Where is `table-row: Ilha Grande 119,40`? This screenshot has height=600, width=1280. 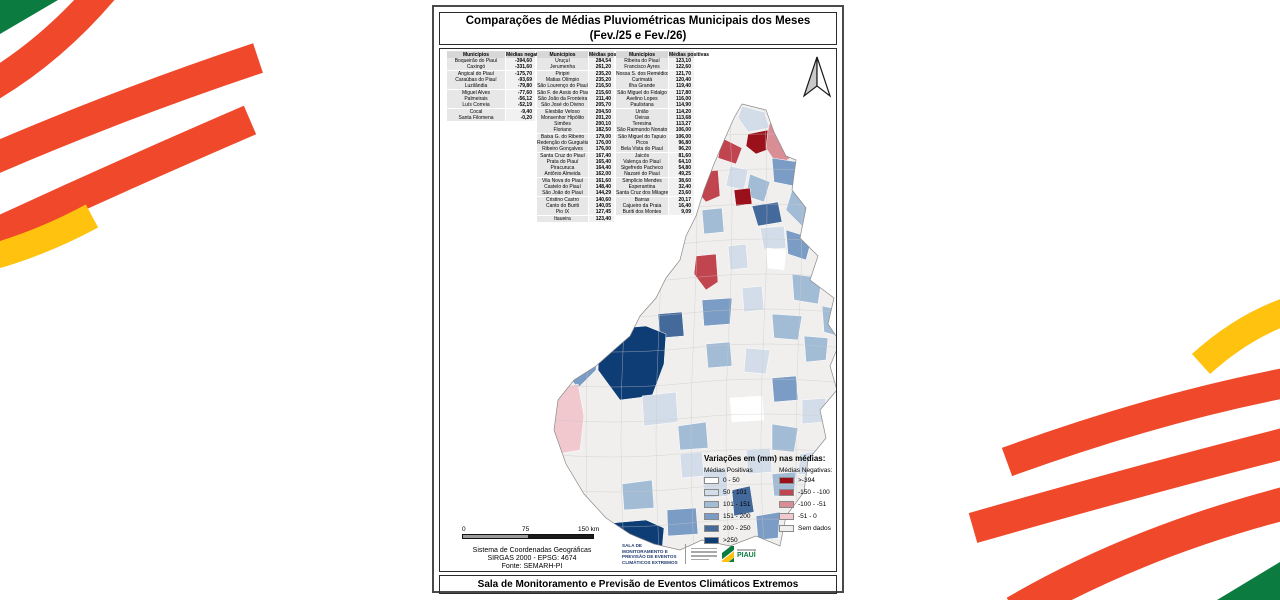 table-row: Ilha Grande 119,40 is located at coordinates (655, 86).